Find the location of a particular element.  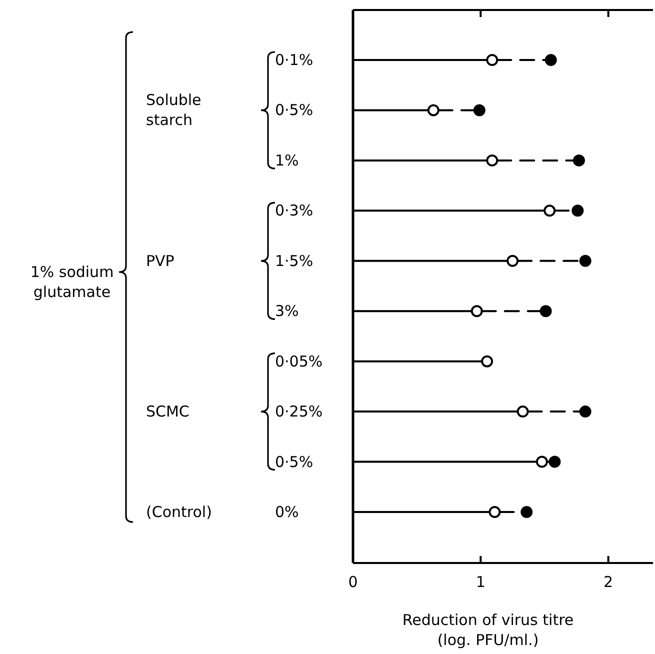

text: SCMC is located at coordinates (168, 411).